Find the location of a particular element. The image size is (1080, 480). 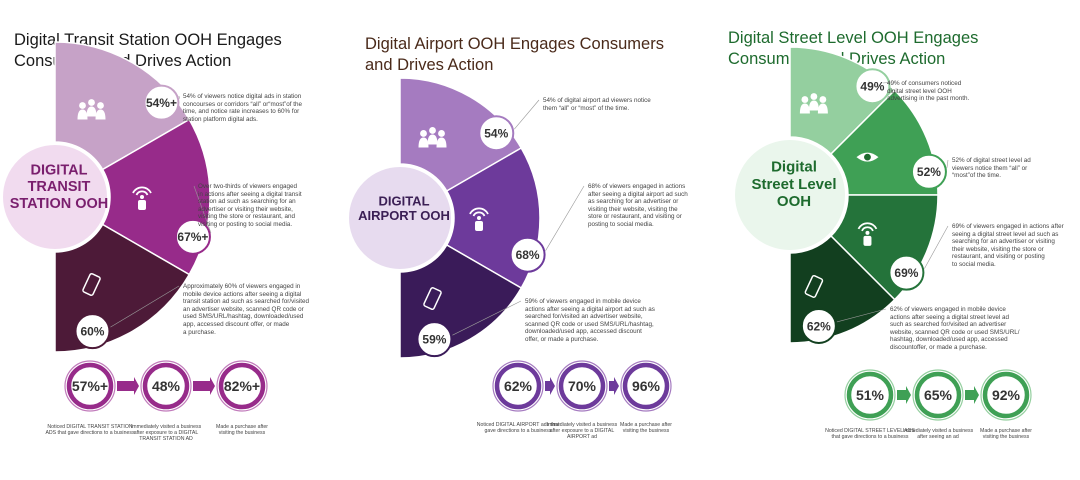

segment-description-line: advertiser or visiting their website, is located at coordinates (245, 209).